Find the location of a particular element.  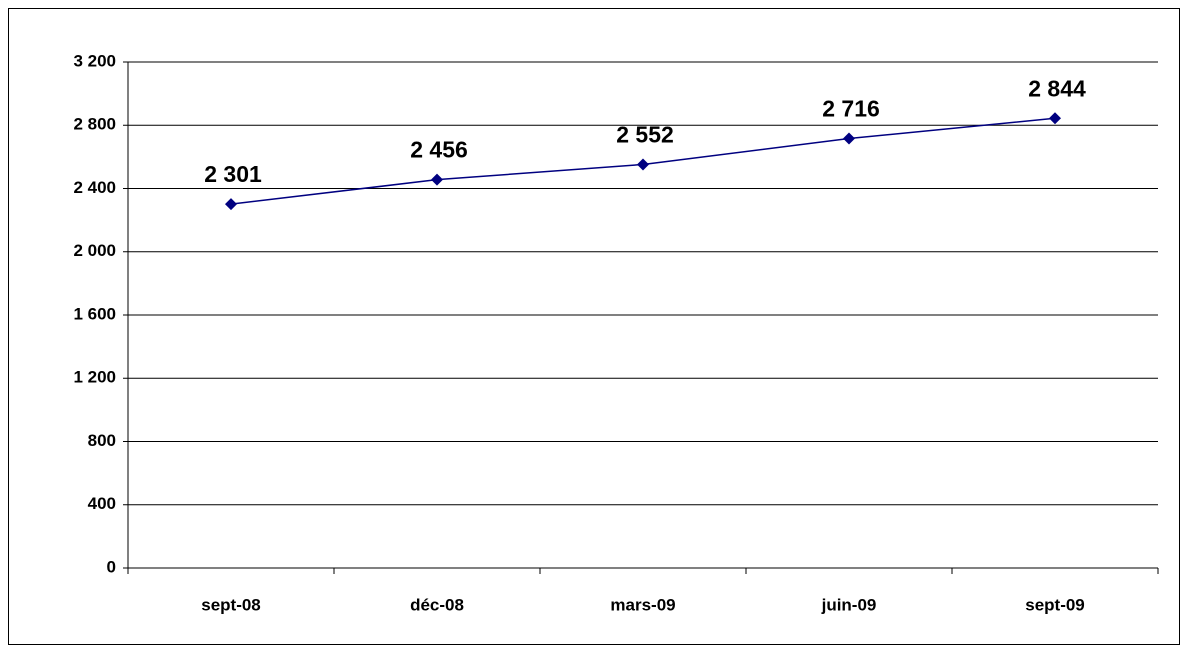

x-tick-label: sept-09 is located at coordinates (1055, 604).